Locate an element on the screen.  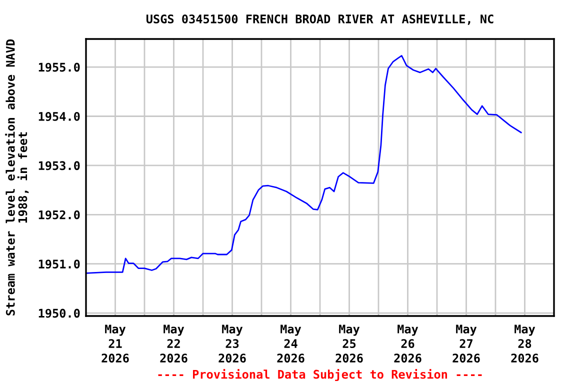
x-tick-label: May 24 2026 is located at coordinates (290, 343).